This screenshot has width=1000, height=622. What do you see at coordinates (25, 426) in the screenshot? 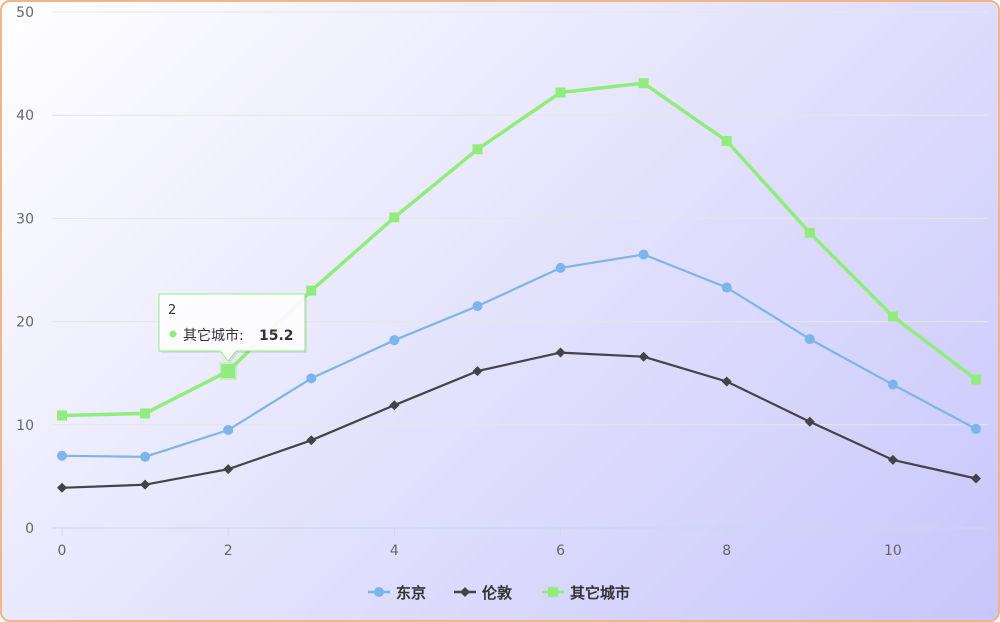
I see `y-tick-label: 10` at bounding box center [25, 426].